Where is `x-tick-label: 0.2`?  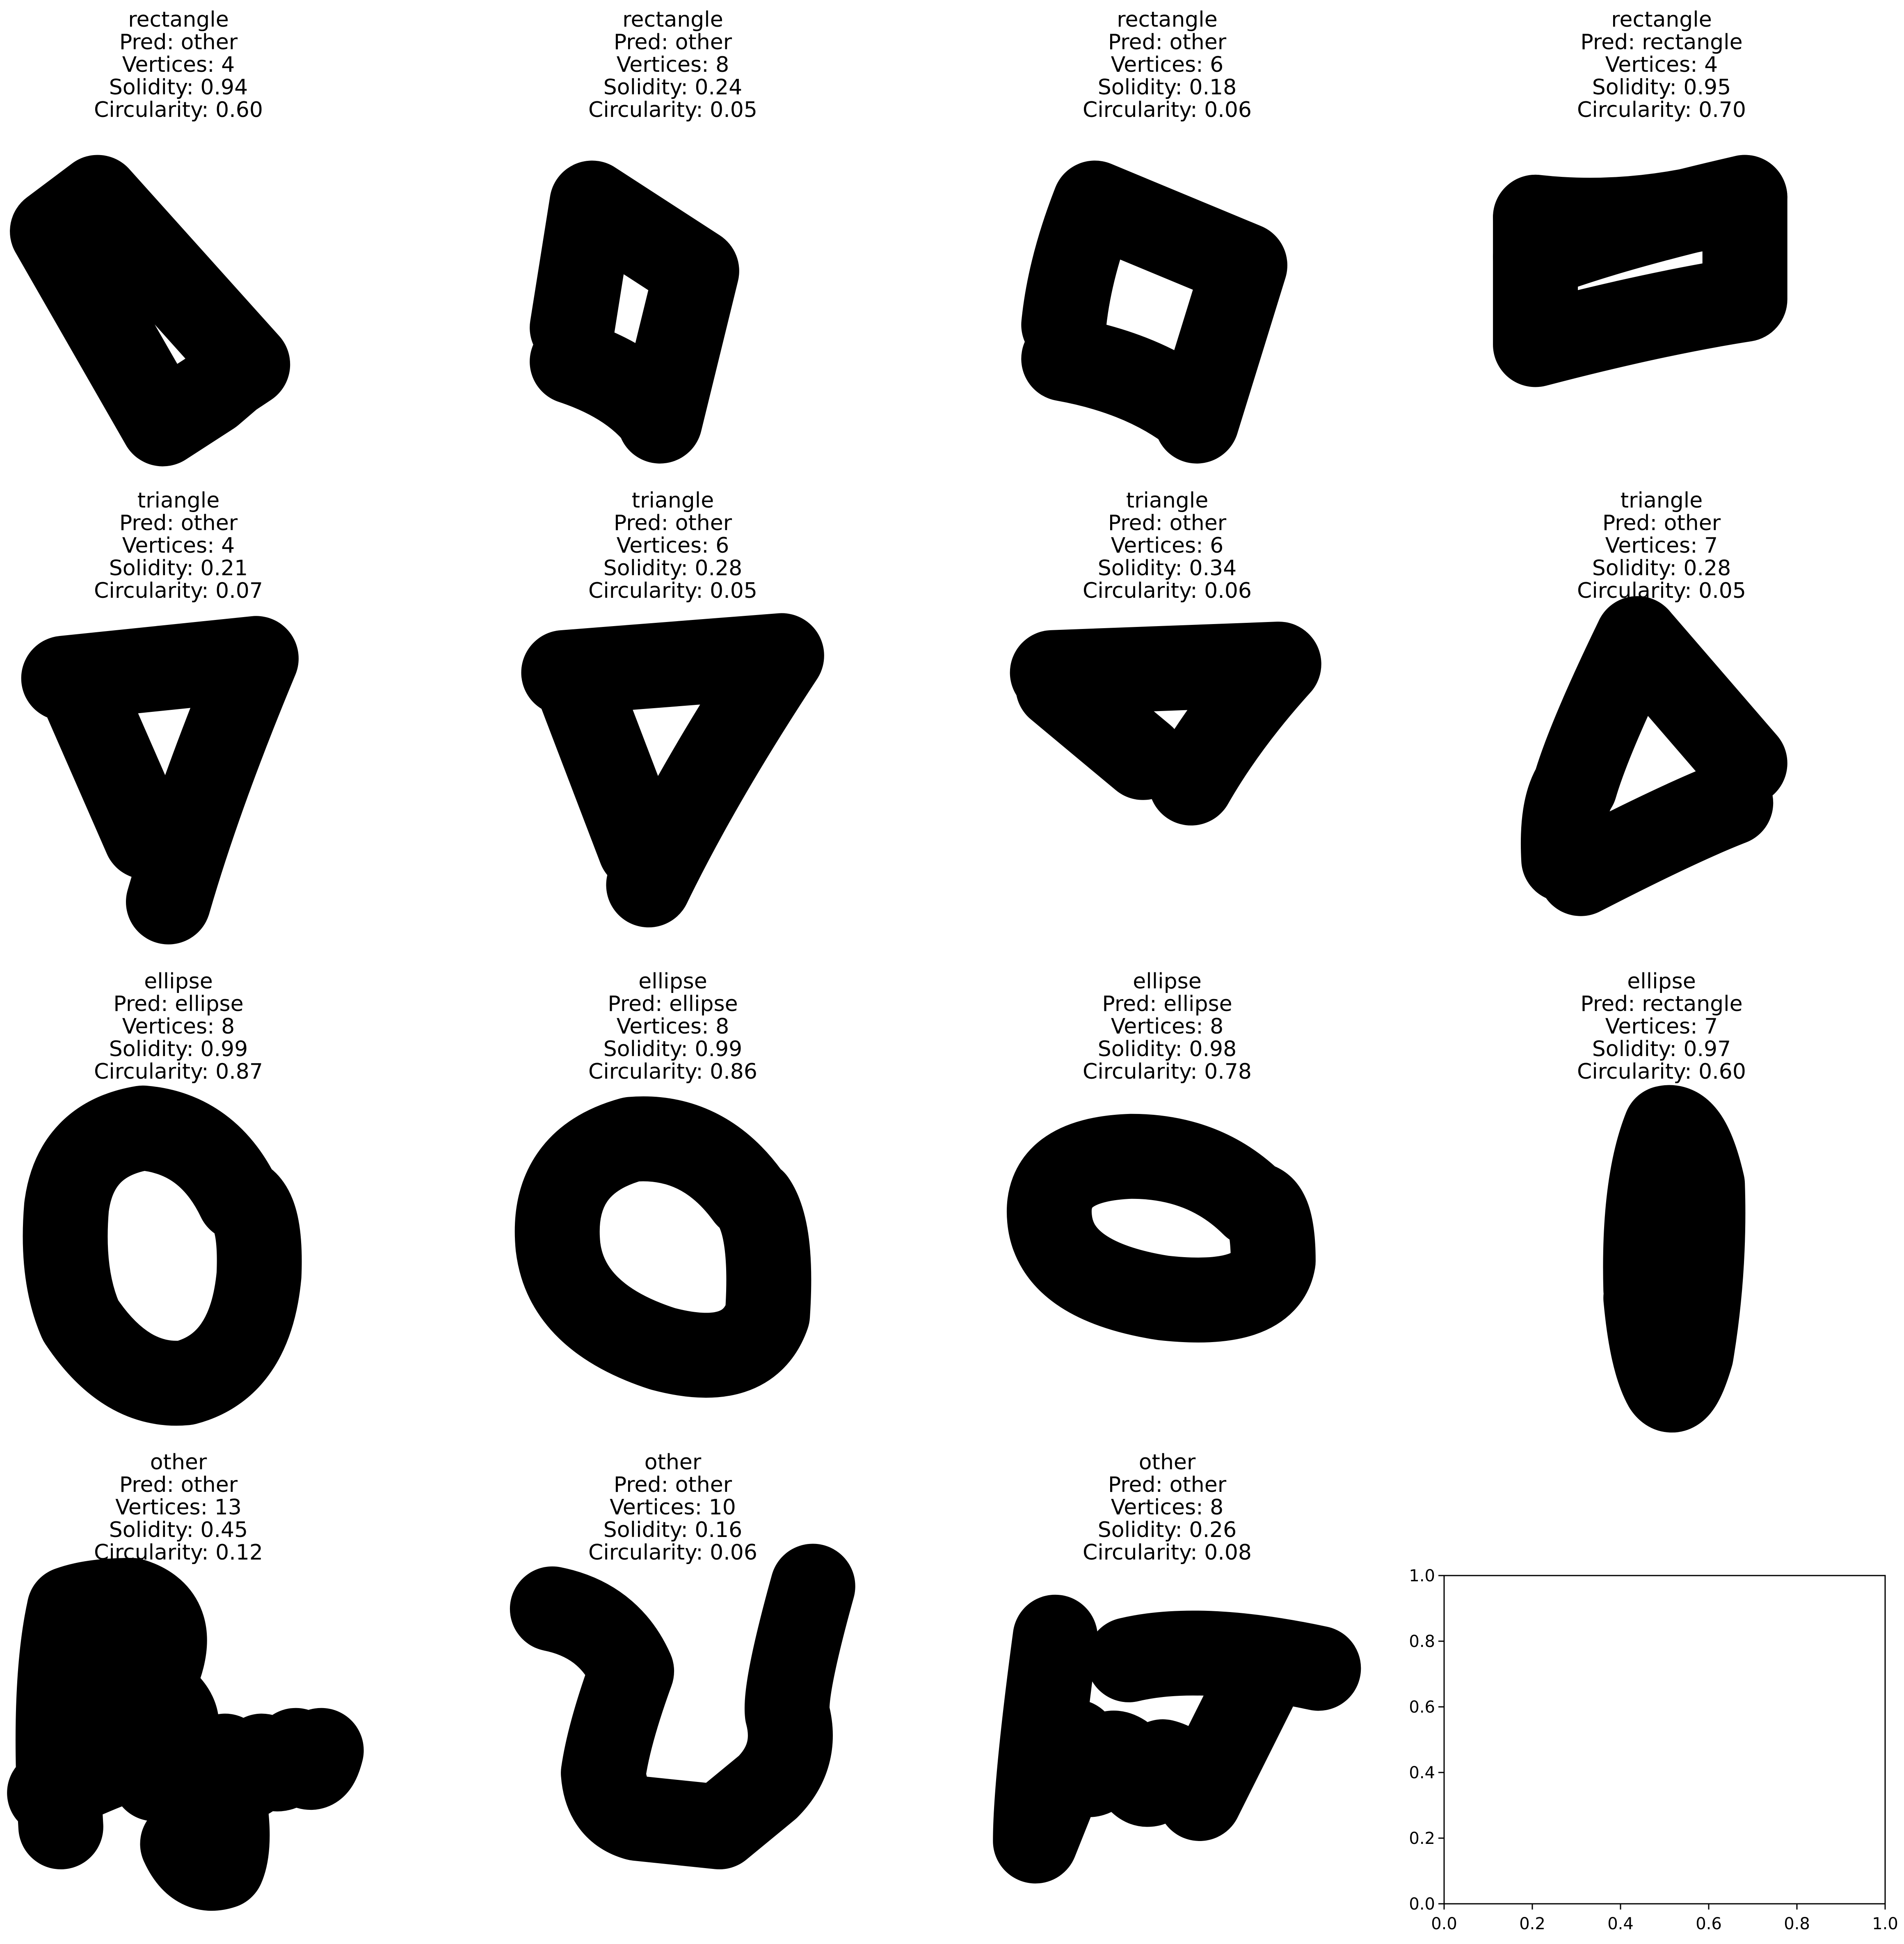 x-tick-label: 0.2 is located at coordinates (1532, 1924).